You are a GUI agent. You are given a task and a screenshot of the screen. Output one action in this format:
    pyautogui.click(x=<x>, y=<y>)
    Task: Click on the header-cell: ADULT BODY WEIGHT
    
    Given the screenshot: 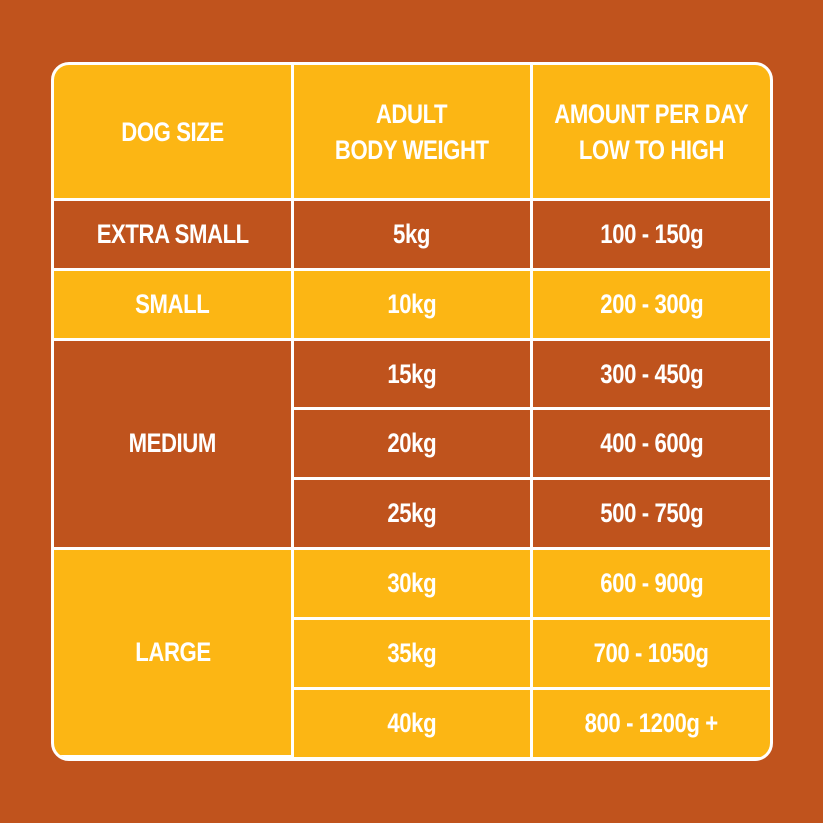 What is the action you would take?
    pyautogui.click(x=412, y=133)
    